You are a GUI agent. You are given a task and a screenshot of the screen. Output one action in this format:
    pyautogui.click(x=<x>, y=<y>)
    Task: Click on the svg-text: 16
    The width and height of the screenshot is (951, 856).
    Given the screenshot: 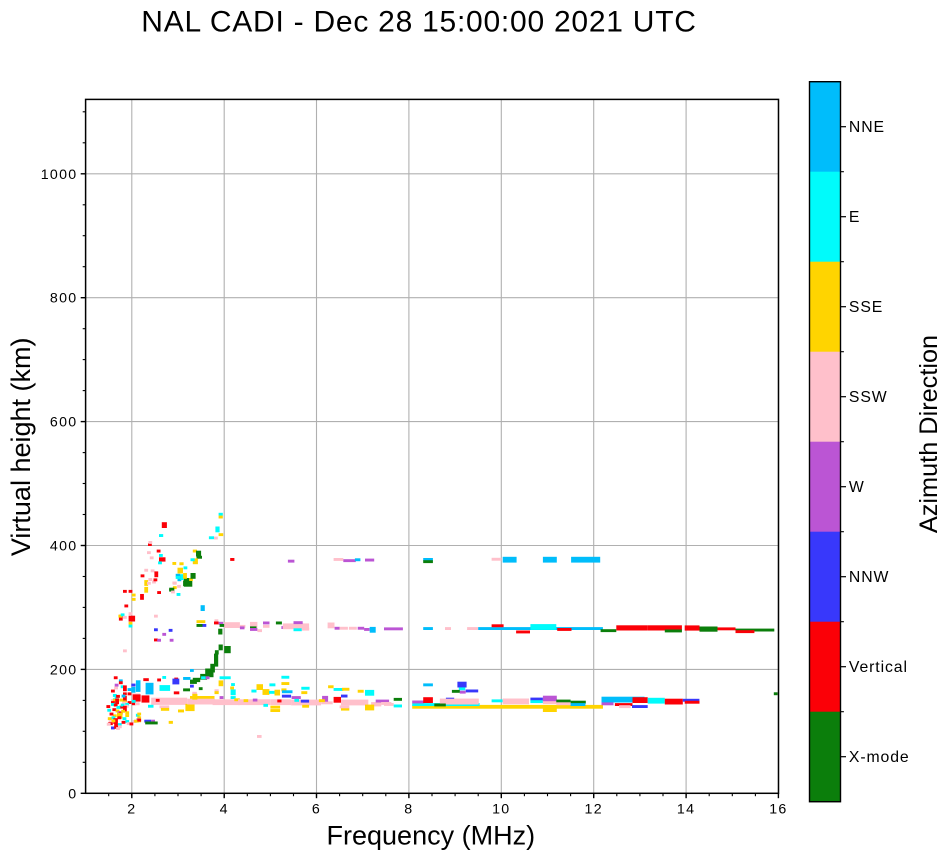 What is the action you would take?
    pyautogui.click(x=778, y=810)
    